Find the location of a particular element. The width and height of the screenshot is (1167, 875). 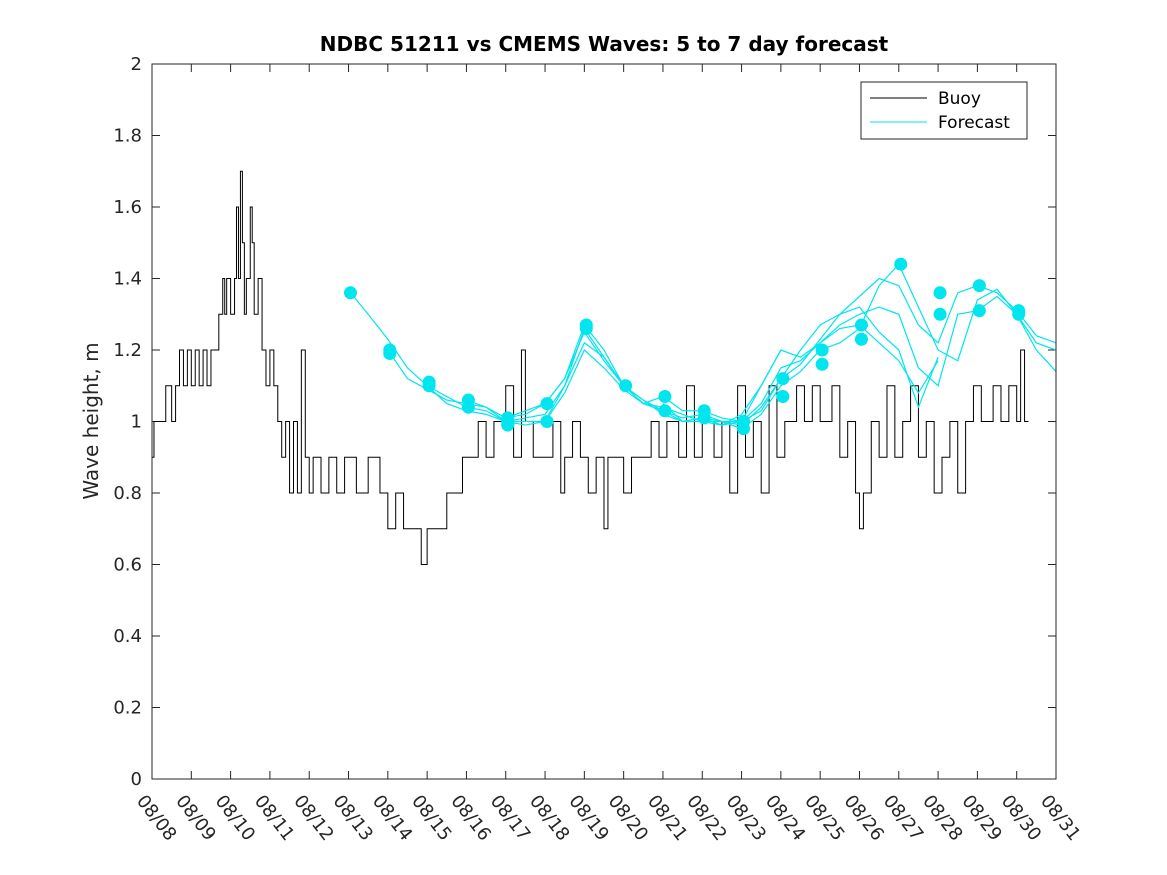

legend: Buoy Forecast is located at coordinates (944, 110).